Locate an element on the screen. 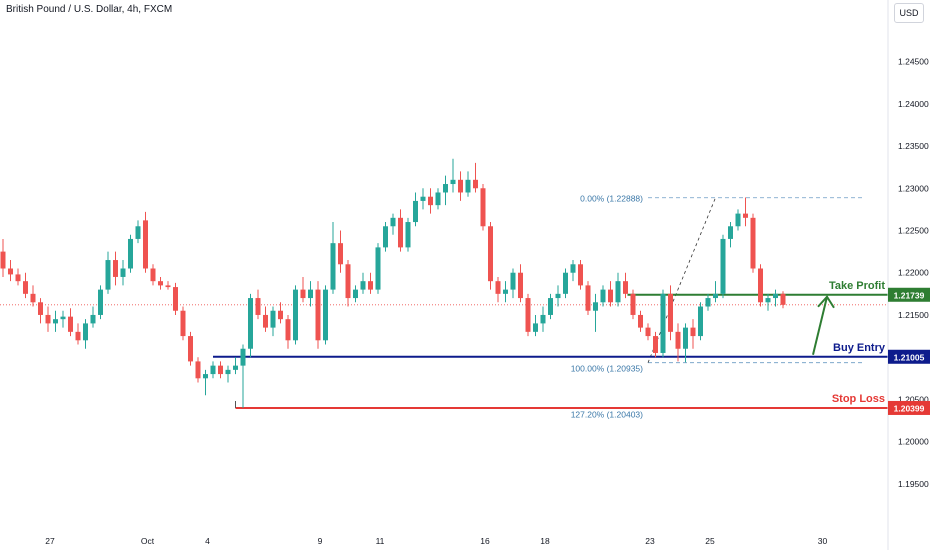 The height and width of the screenshot is (550, 932). price-tick-label: 1.22500 is located at coordinates (913, 230).